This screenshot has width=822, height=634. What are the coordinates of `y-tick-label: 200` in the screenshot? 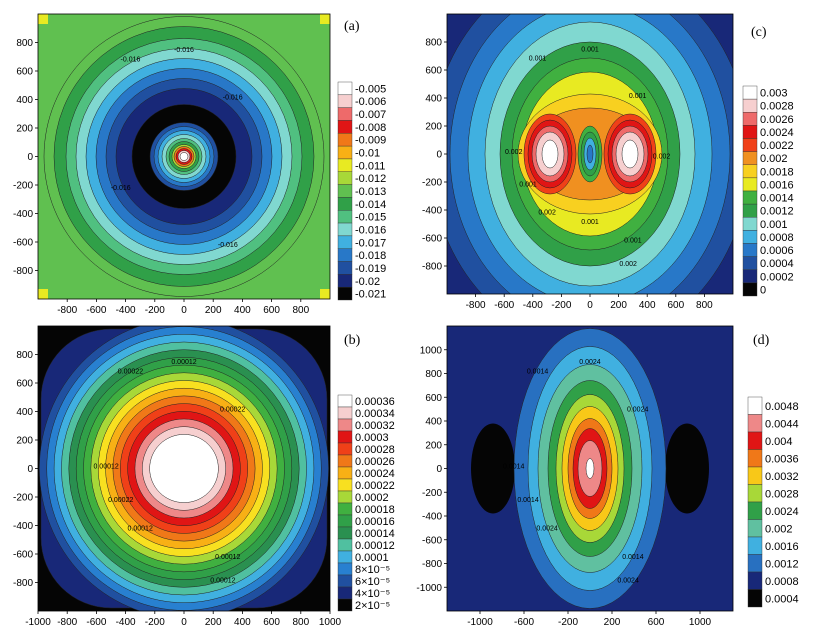 It's located at (24, 129).